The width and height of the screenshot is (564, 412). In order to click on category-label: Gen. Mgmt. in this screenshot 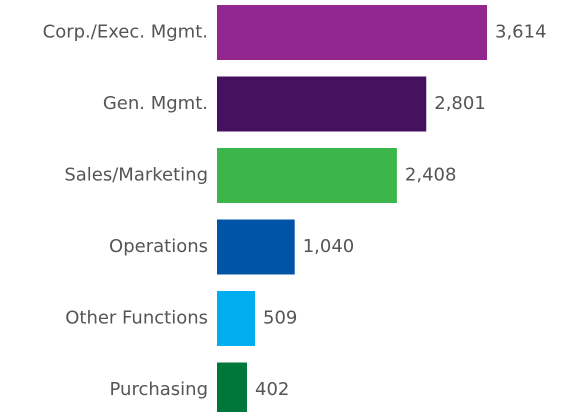, I will do `click(155, 103)`.